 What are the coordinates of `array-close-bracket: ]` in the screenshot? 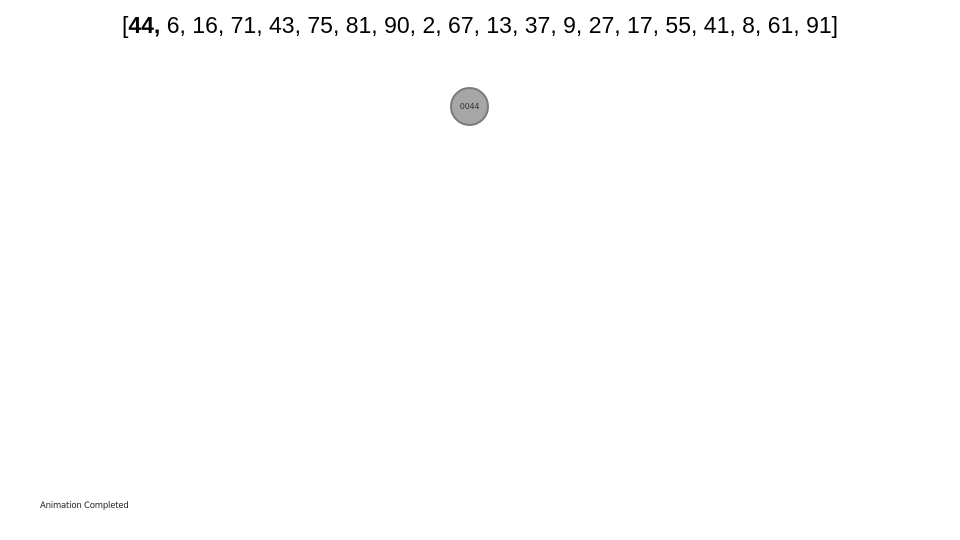 It's located at (835, 25).